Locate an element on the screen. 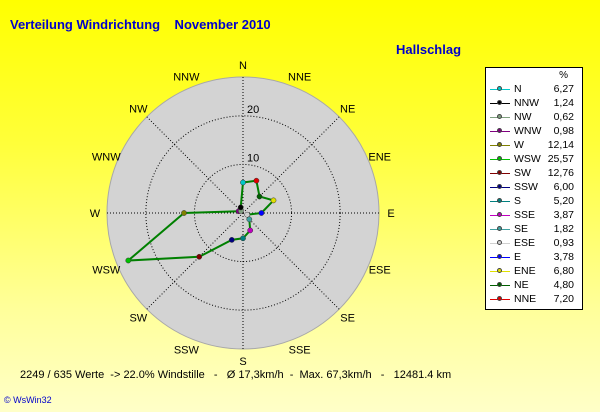 Image resolution: width=600 pixels, height=412 pixels. legend-direction: WNW is located at coordinates (528, 131).